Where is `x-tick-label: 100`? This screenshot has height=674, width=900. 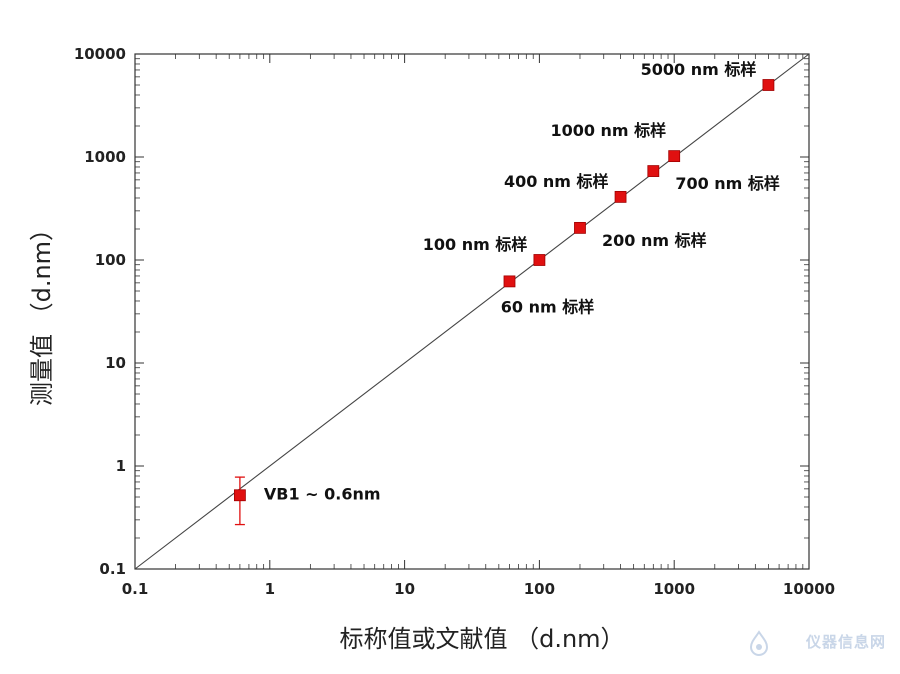
x-tick-label: 100 is located at coordinates (539, 589).